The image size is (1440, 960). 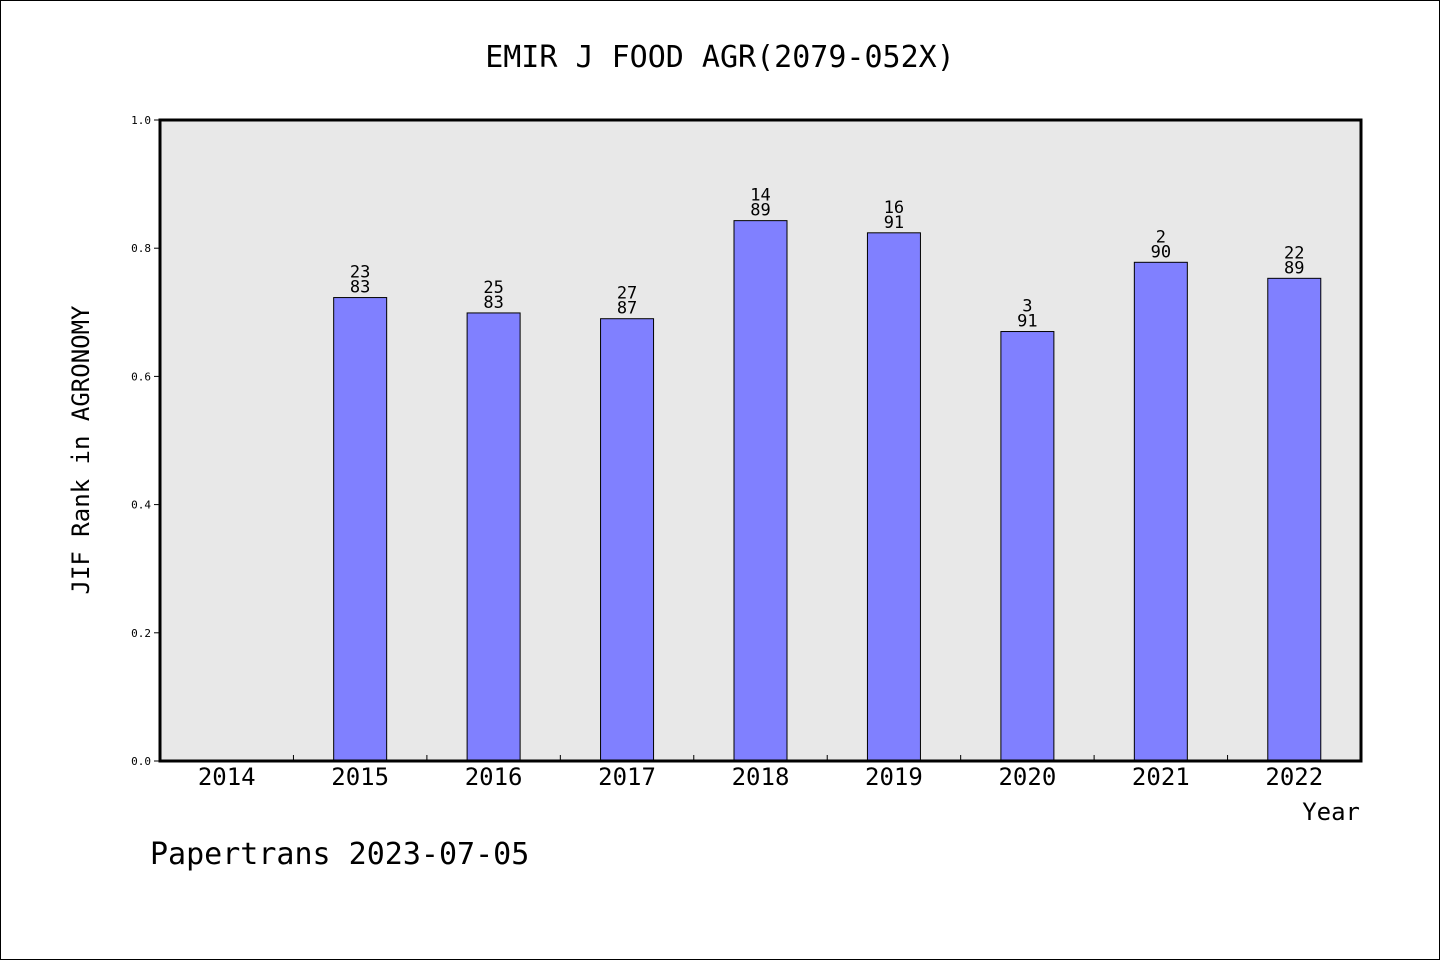 What do you see at coordinates (894, 208) in the screenshot?
I see `data-label-rank: 16` at bounding box center [894, 208].